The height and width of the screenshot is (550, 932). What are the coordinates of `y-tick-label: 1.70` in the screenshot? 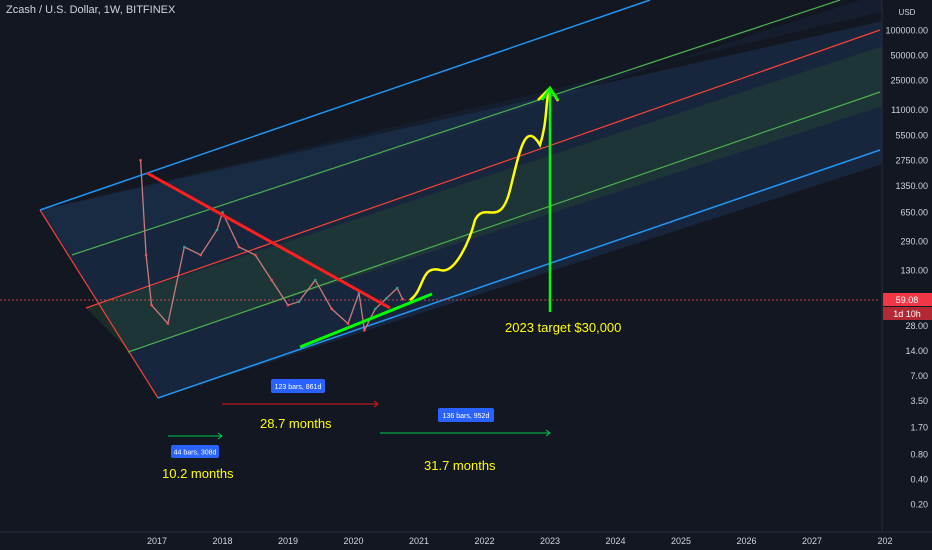 It's located at (919, 427).